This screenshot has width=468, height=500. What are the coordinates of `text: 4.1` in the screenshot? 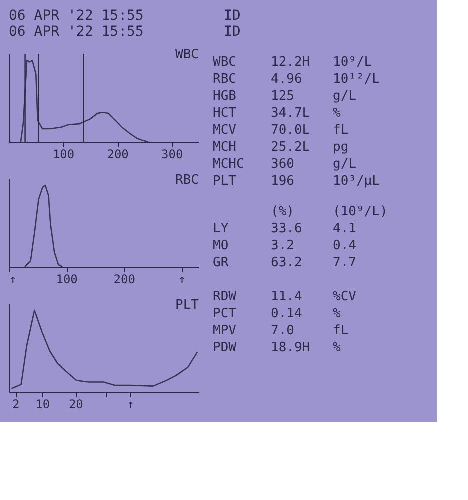 It's located at (344, 229).